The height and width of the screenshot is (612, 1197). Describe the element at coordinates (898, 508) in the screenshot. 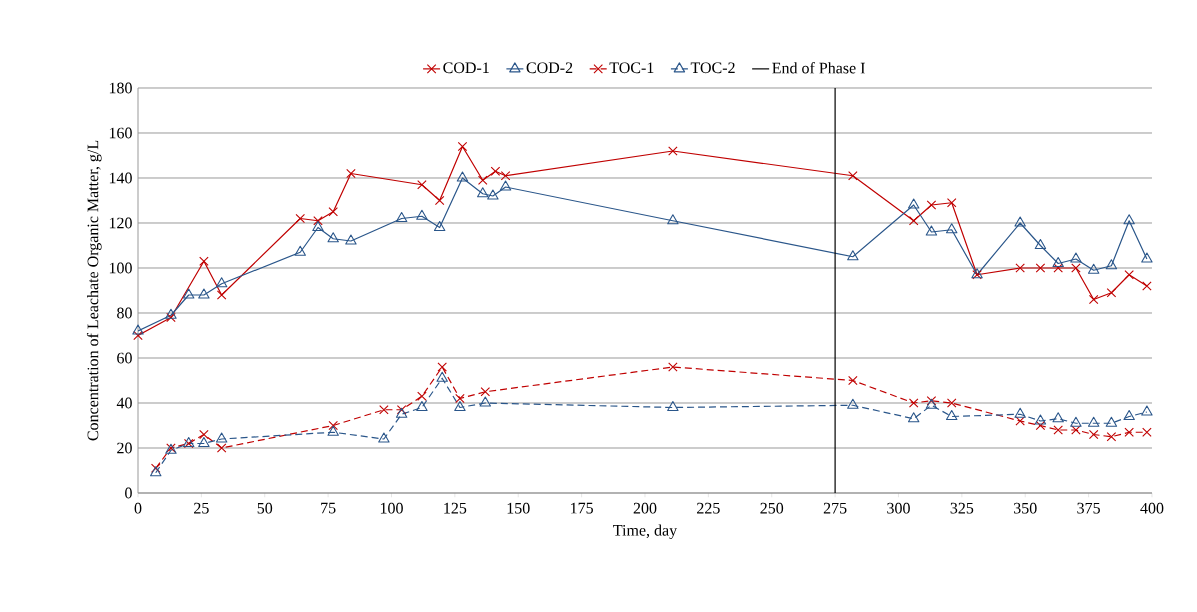

I see `x-tick-label: 300` at that location.